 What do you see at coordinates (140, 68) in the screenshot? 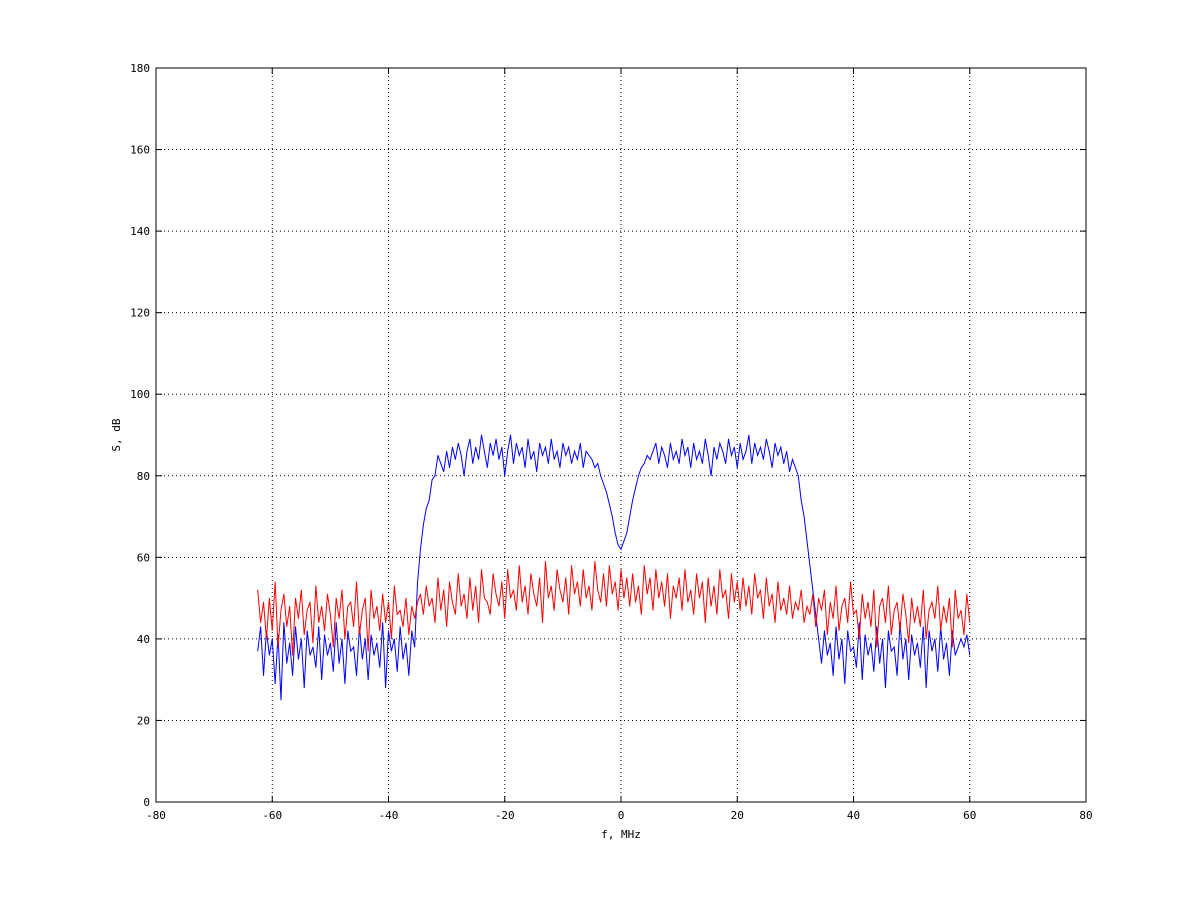
I see `y-tick-label: 180` at bounding box center [140, 68].